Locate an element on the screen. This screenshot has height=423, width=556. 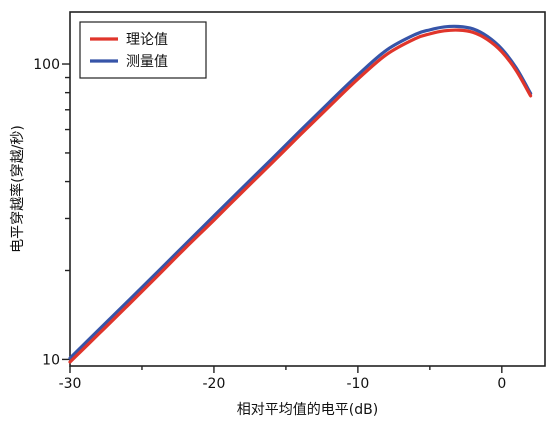
legend-box is located at coordinates (143, 50).